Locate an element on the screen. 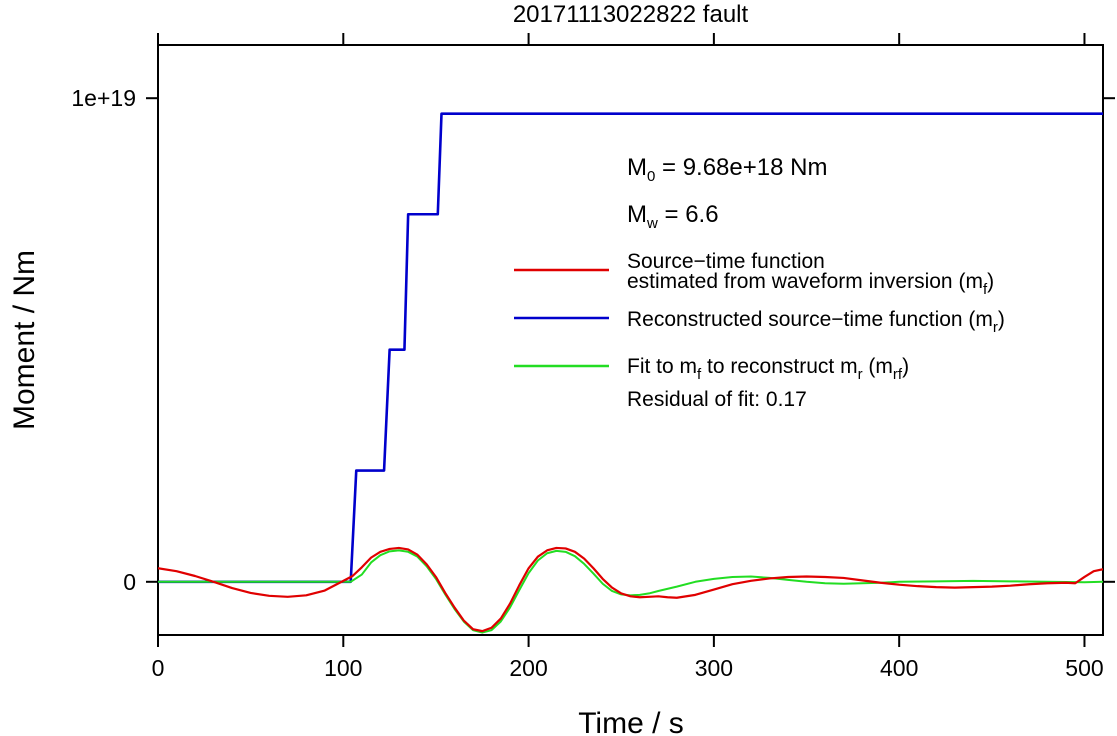  x-axis-title: Time / s is located at coordinates (631, 721).